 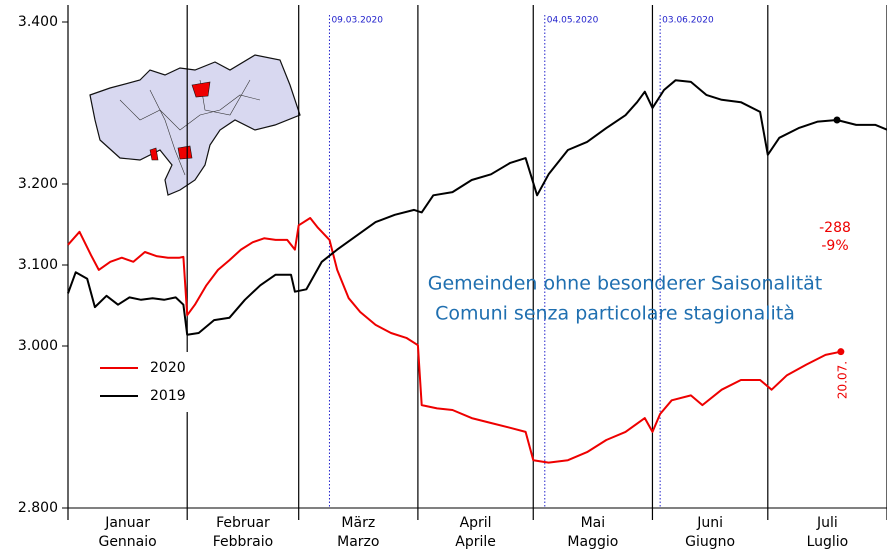 I want to click on annotation: -288, so click(x=835, y=228).